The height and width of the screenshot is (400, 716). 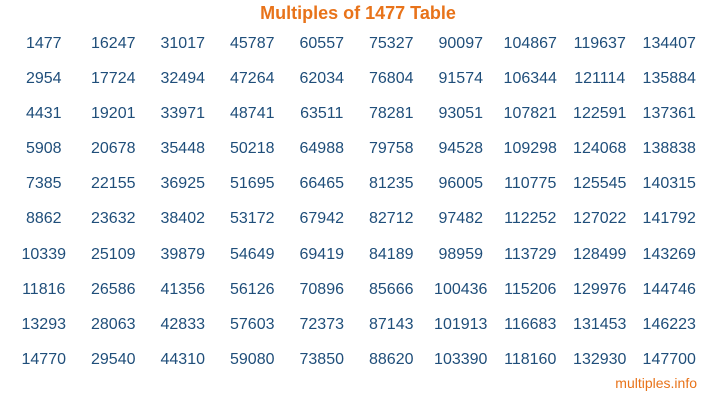 What do you see at coordinates (669, 254) in the screenshot?
I see `table-cell: 143269` at bounding box center [669, 254].